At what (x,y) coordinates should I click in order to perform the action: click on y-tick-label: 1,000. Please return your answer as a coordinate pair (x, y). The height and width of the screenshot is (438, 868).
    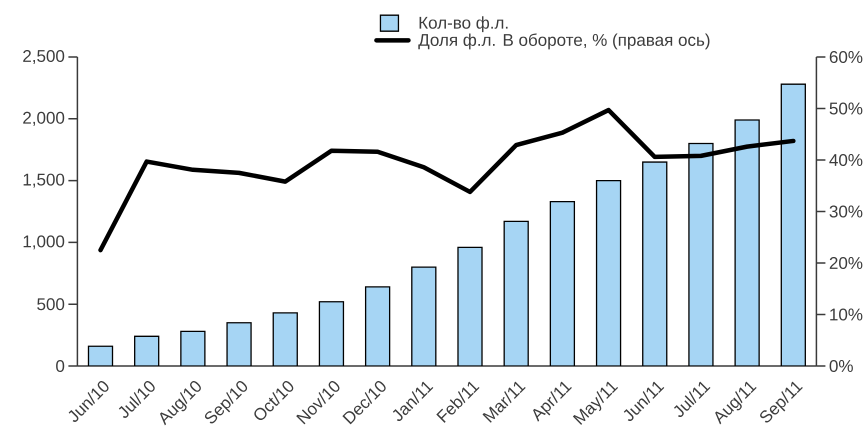
    Looking at the image, I should click on (44, 242).